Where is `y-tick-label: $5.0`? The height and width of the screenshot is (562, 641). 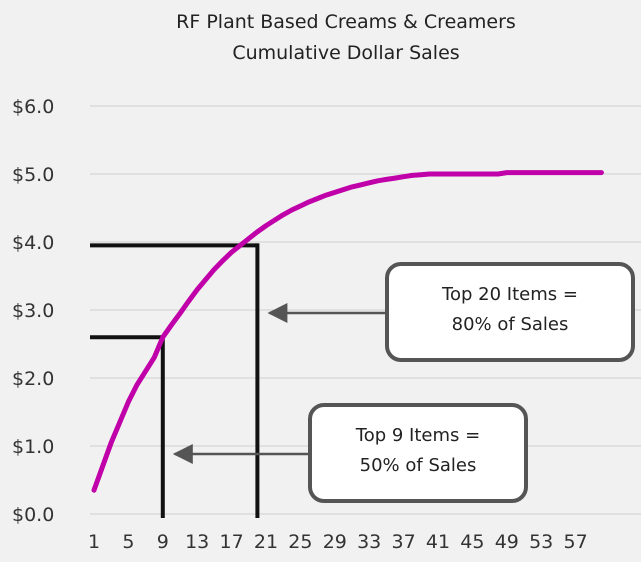 y-tick-label: $5.0 is located at coordinates (33, 175).